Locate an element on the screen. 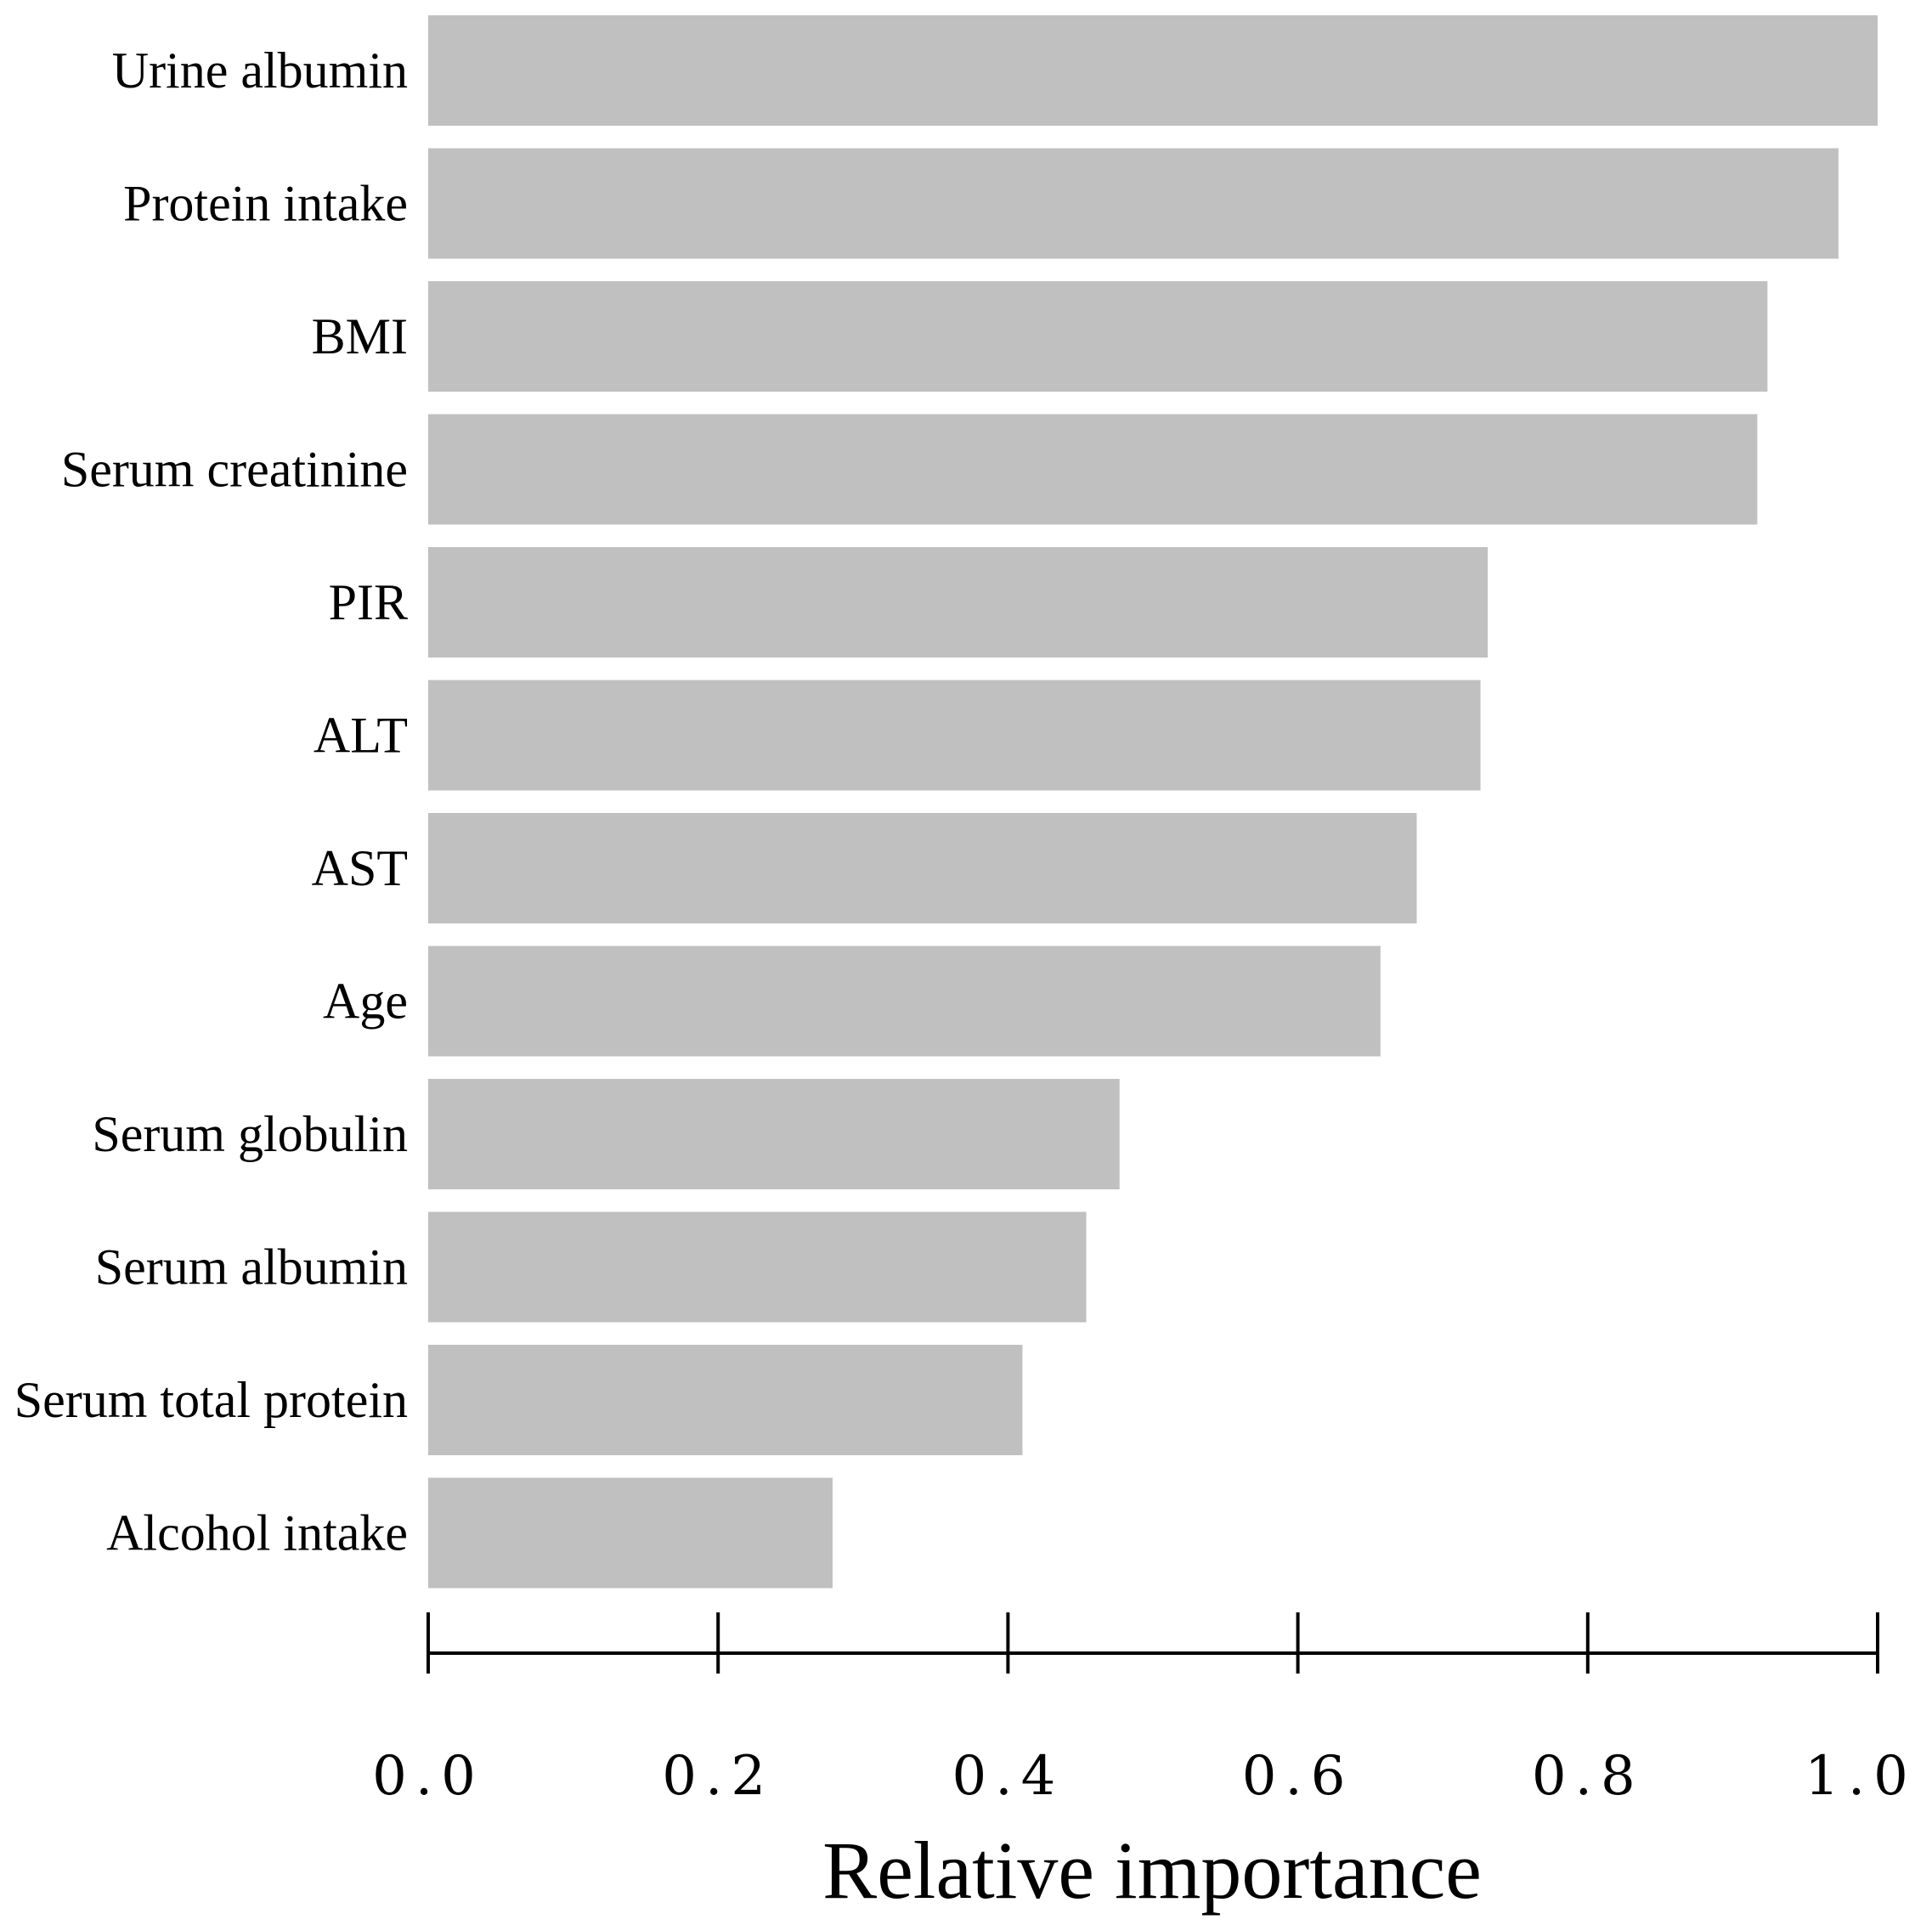 Image resolution: width=1932 pixels, height=1925 pixels. x-axis-title: Relative importance is located at coordinates (1152, 1870).